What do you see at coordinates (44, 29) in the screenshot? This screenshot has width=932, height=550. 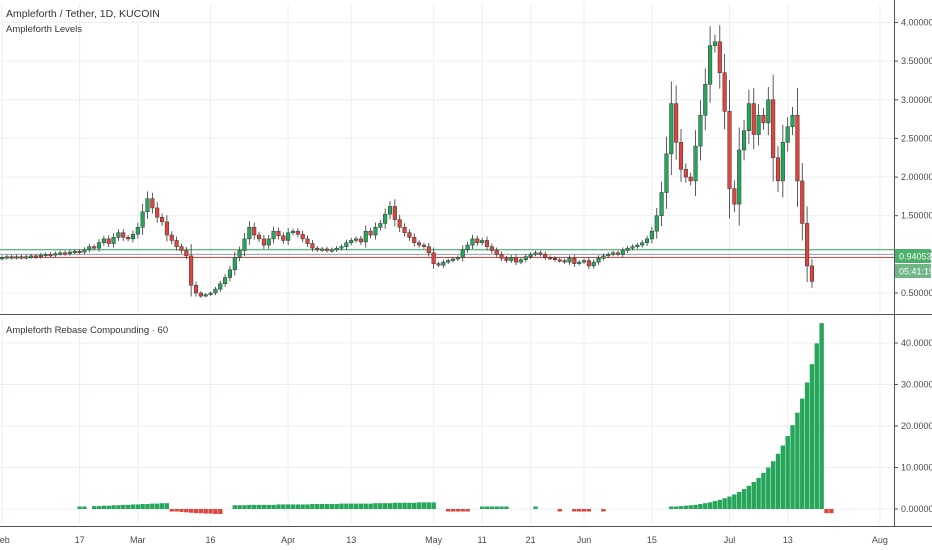 I see `indicator-title-levels: Ampleforth Levels` at bounding box center [44, 29].